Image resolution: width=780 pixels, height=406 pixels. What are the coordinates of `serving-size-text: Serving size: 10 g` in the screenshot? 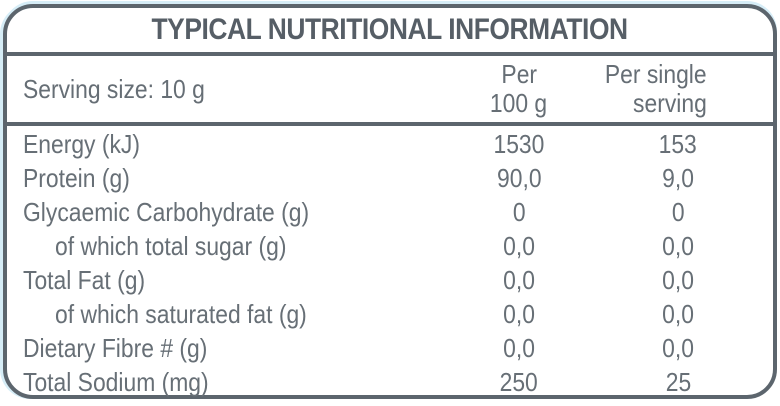 It's located at (114, 88).